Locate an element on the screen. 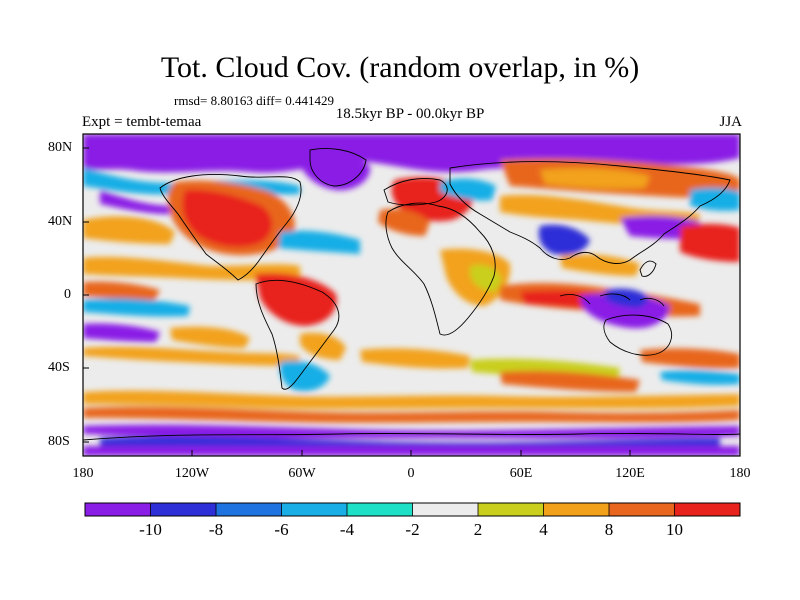 Image resolution: width=800 pixels, height=600 pixels. colorbar-label: 10 is located at coordinates (674, 529).